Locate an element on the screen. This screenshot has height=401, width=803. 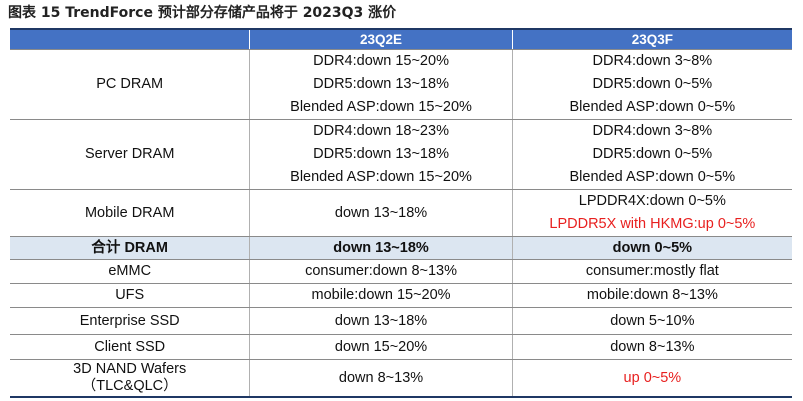
row-label: 3D NAND Wafers is located at coordinates (130, 369).